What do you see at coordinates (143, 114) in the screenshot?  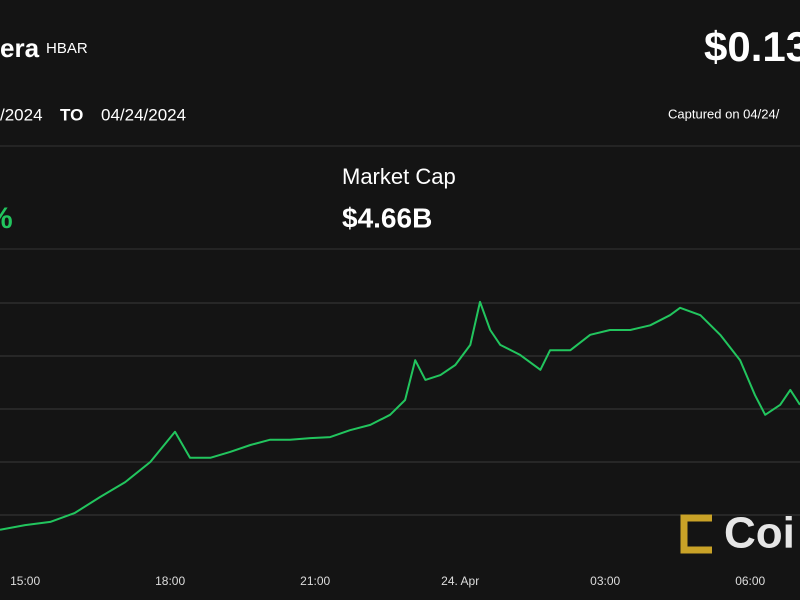 I see `date-to: 04/24/2024` at bounding box center [143, 114].